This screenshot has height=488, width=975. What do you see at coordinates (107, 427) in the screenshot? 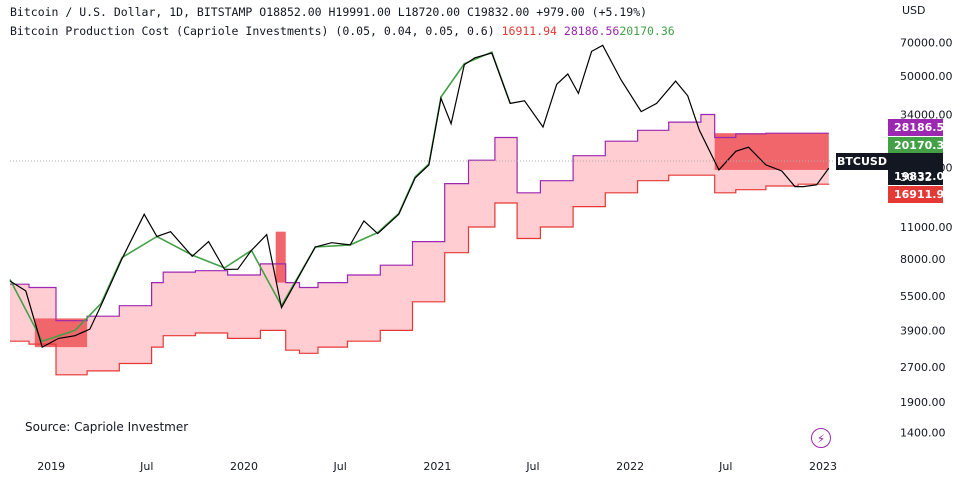
I see `source-caption: Source: Capriole Investmer` at bounding box center [107, 427].